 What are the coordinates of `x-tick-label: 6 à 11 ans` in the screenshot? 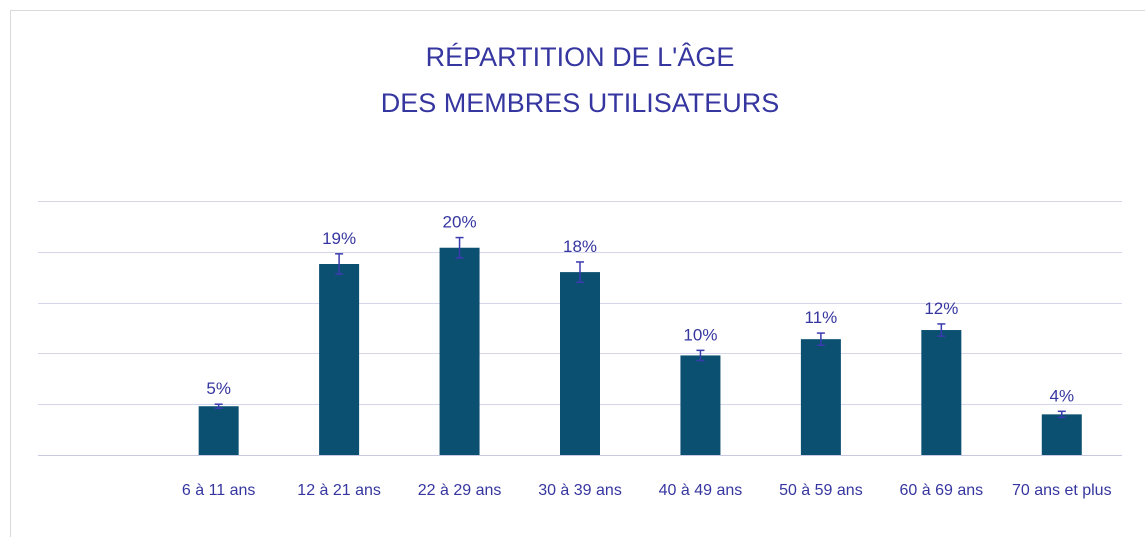 It's located at (218, 490).